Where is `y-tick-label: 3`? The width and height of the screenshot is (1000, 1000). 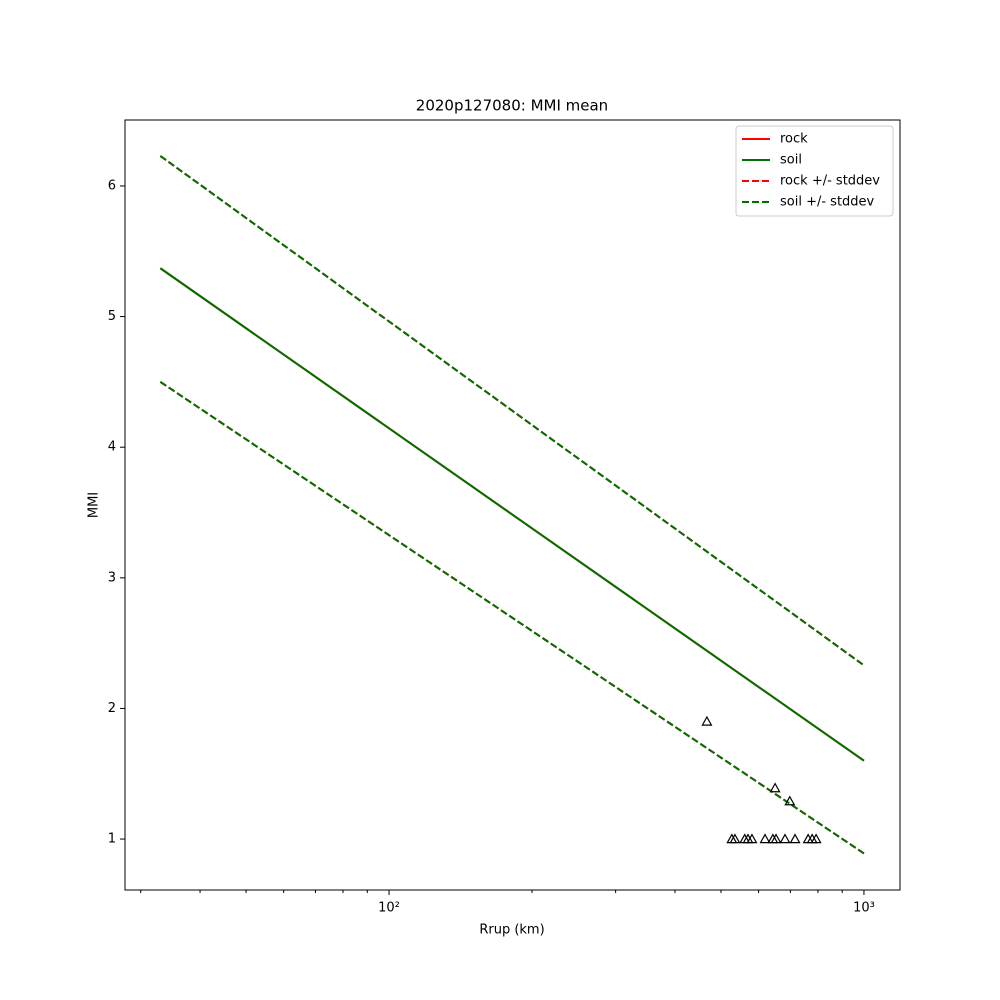 y-tick-label: 3 is located at coordinates (112, 577).